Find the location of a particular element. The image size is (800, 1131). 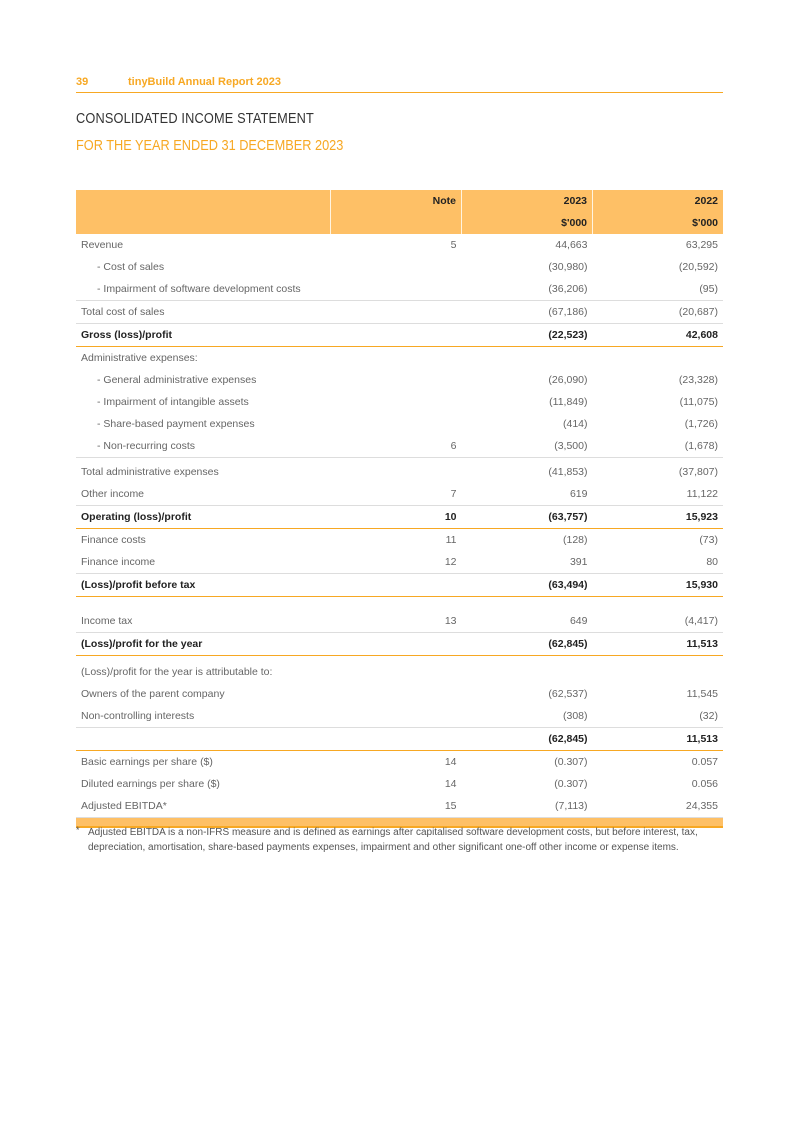

row-label: Income tax is located at coordinates (107, 621).